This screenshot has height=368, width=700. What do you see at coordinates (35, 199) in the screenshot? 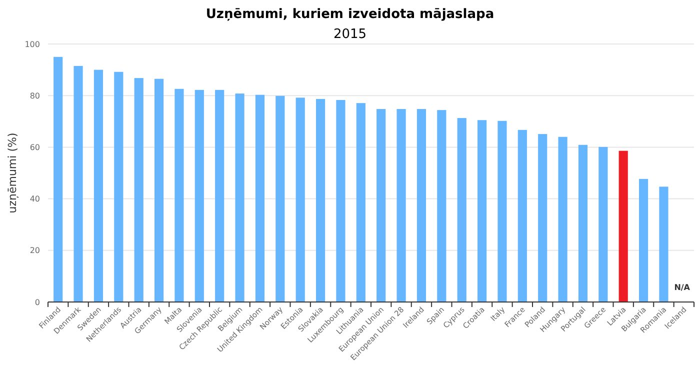
I see `y-tick-label: 40` at bounding box center [35, 199].